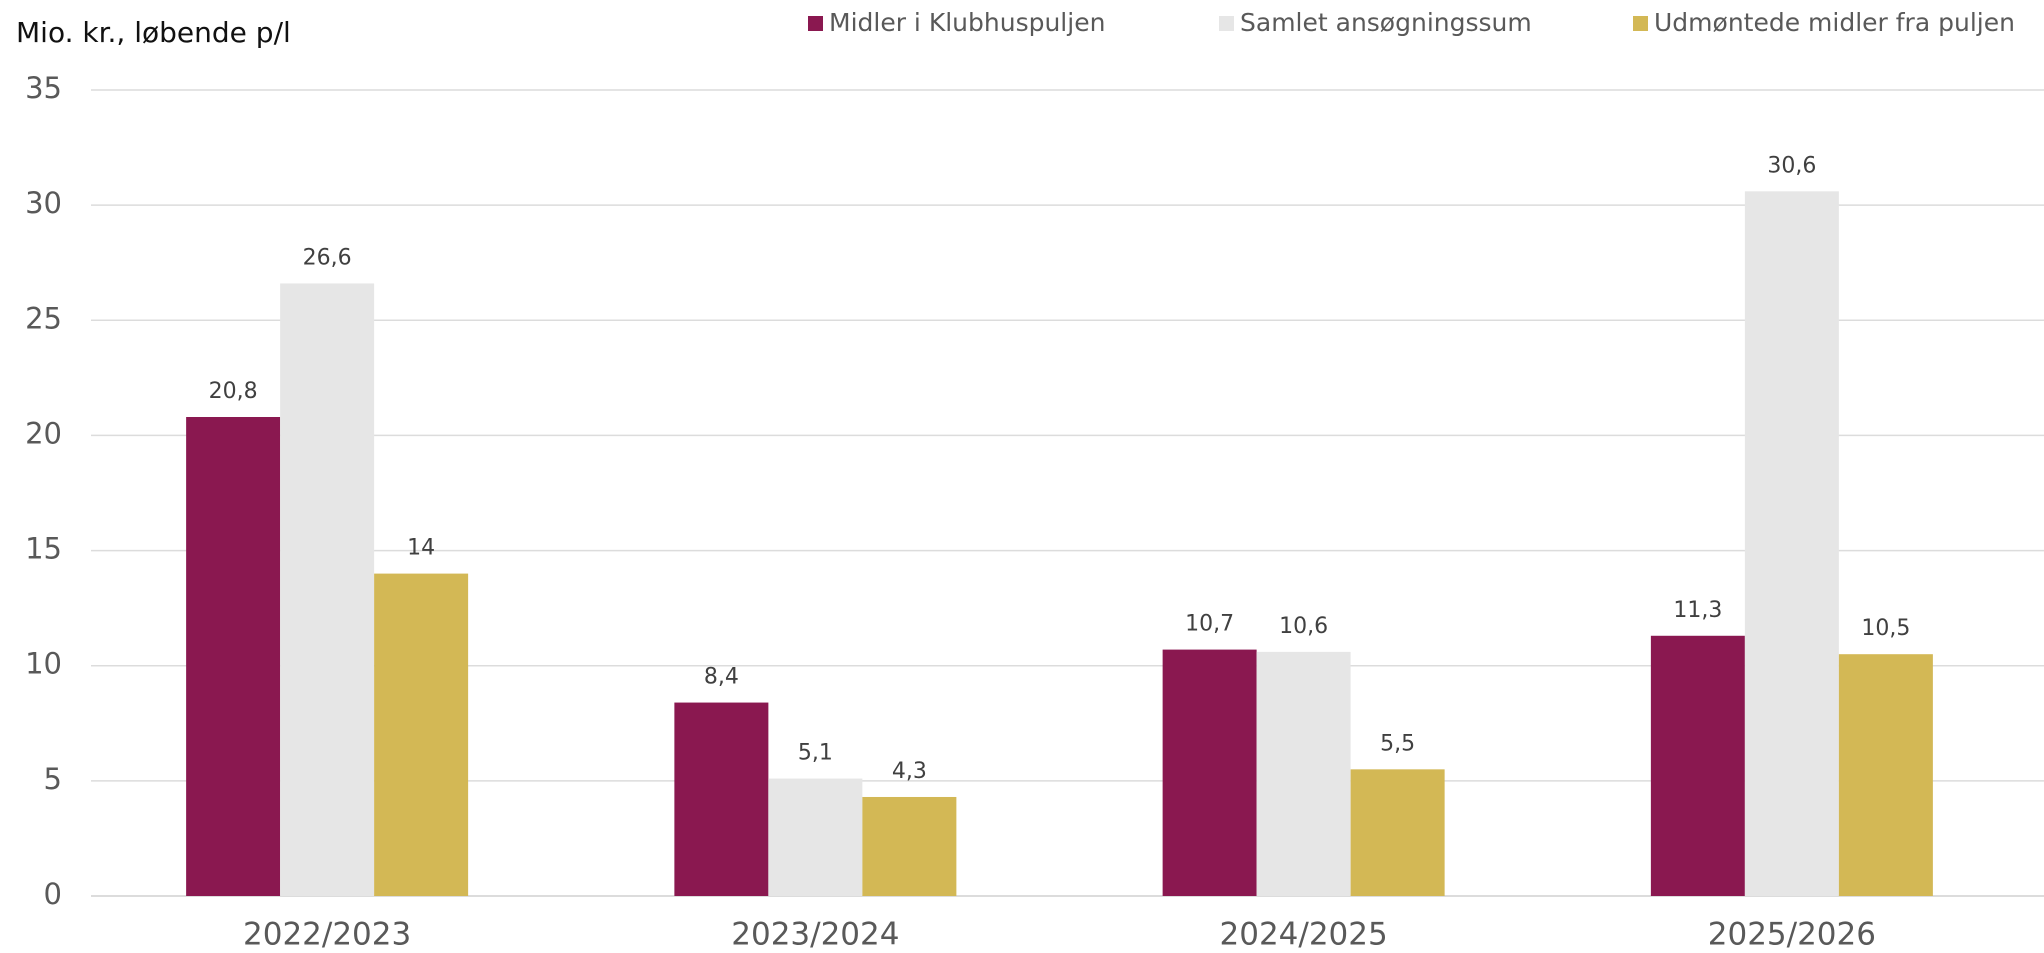 This screenshot has width=2044, height=953. Describe the element at coordinates (967, 22) in the screenshot. I see `legend-label: Midler i Klubhuspuljen` at that location.